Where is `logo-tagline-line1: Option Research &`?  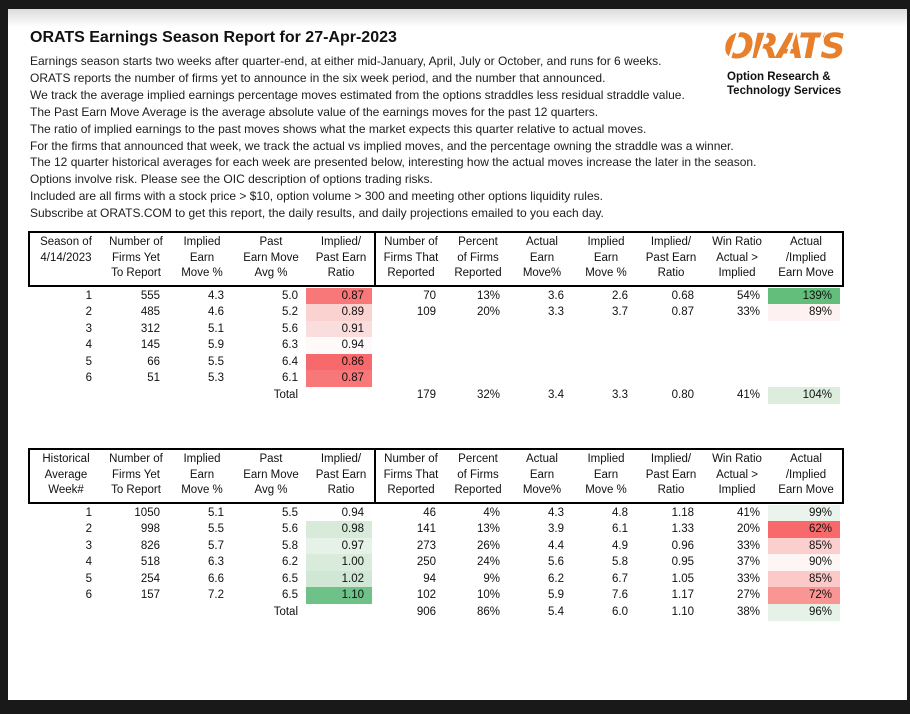 logo-tagline-line1: Option Research & is located at coordinates (779, 77).